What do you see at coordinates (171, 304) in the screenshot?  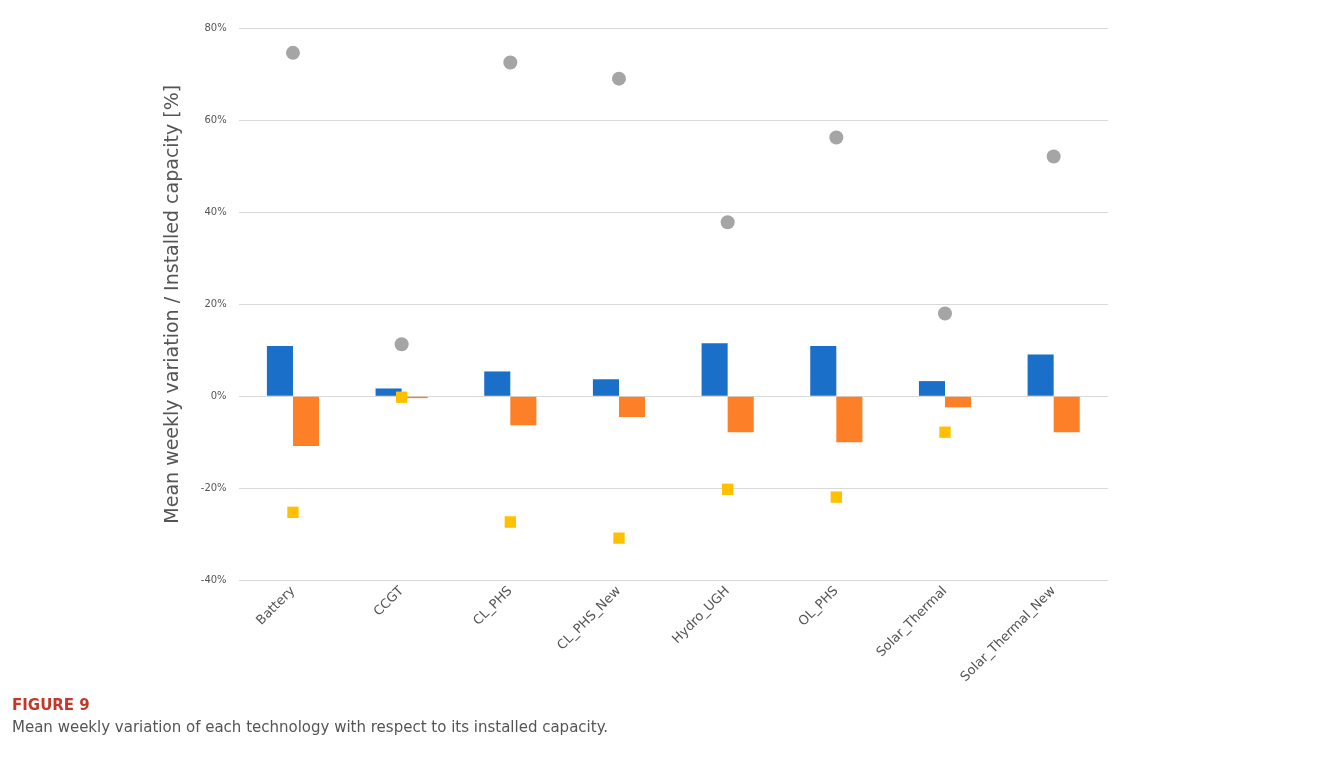 I see `y-axis-title: Mean weekly variation / Installed capacity [%]` at bounding box center [171, 304].